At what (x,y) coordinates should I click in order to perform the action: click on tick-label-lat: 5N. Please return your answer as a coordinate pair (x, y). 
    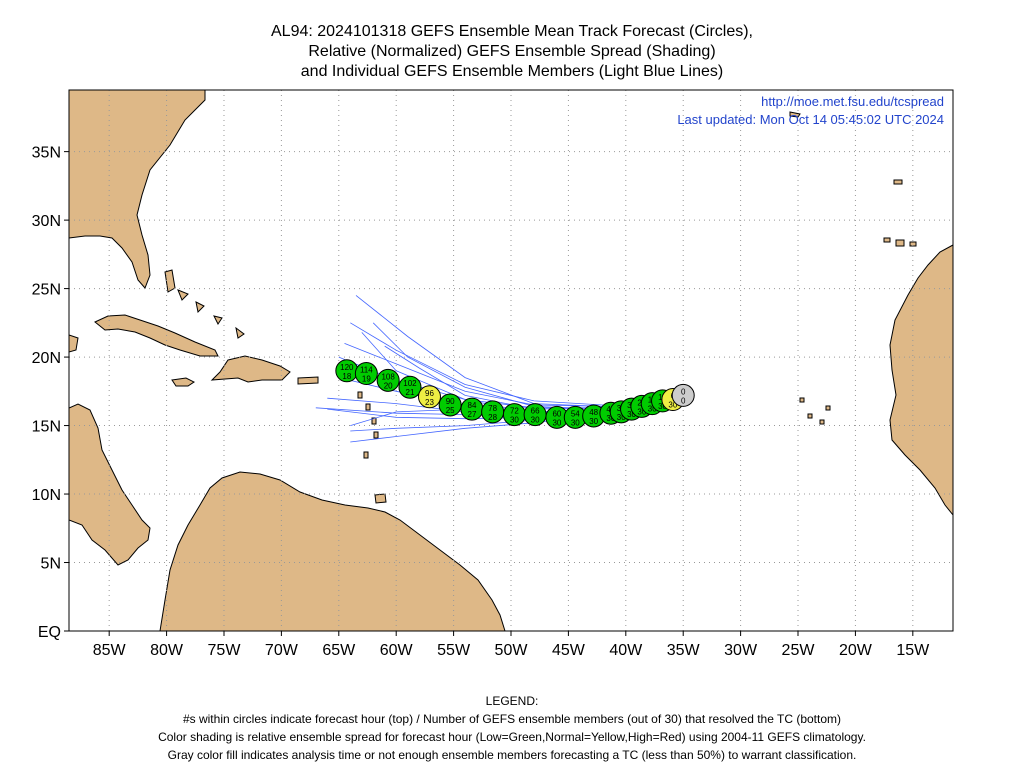
    Looking at the image, I should click on (51, 564).